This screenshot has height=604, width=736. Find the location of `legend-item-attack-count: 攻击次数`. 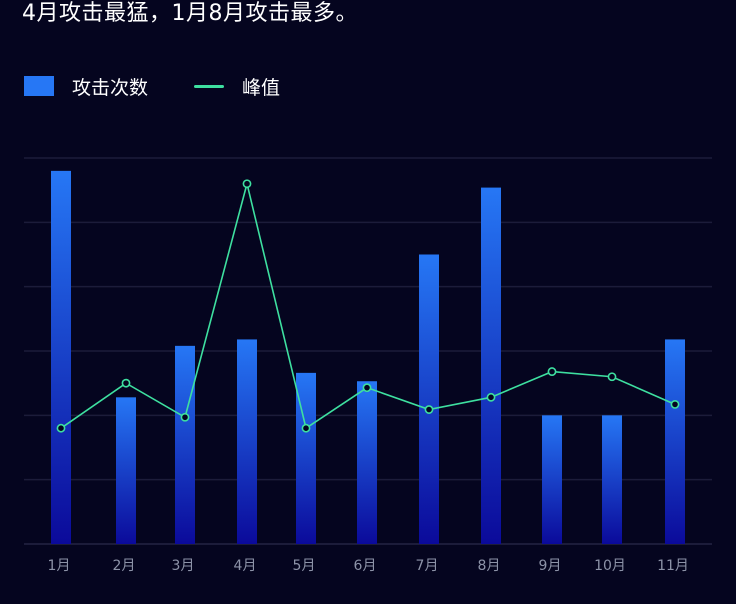

legend-item-attack-count: 攻击次数 is located at coordinates (86, 86).